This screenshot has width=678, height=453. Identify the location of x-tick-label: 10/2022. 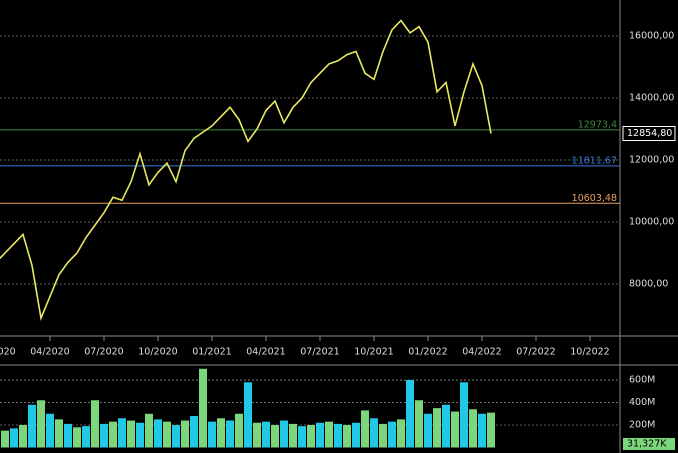
(589, 352).